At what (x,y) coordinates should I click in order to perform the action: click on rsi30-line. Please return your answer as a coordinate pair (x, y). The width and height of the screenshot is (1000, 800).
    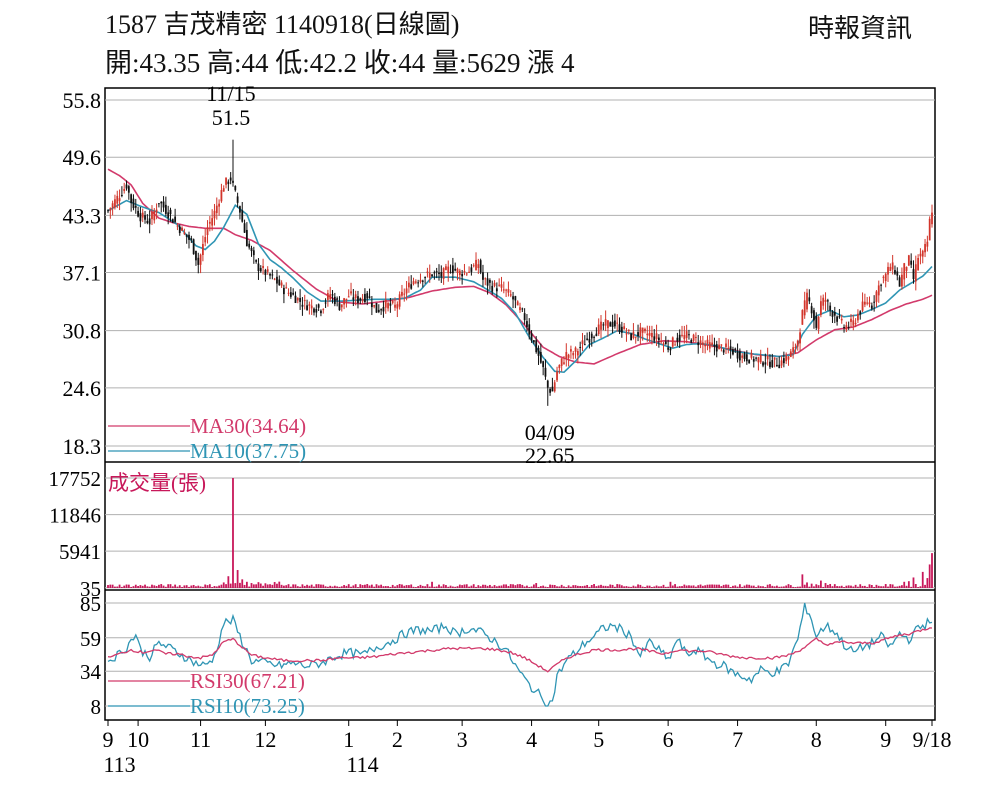
    Looking at the image, I should click on (520, 650).